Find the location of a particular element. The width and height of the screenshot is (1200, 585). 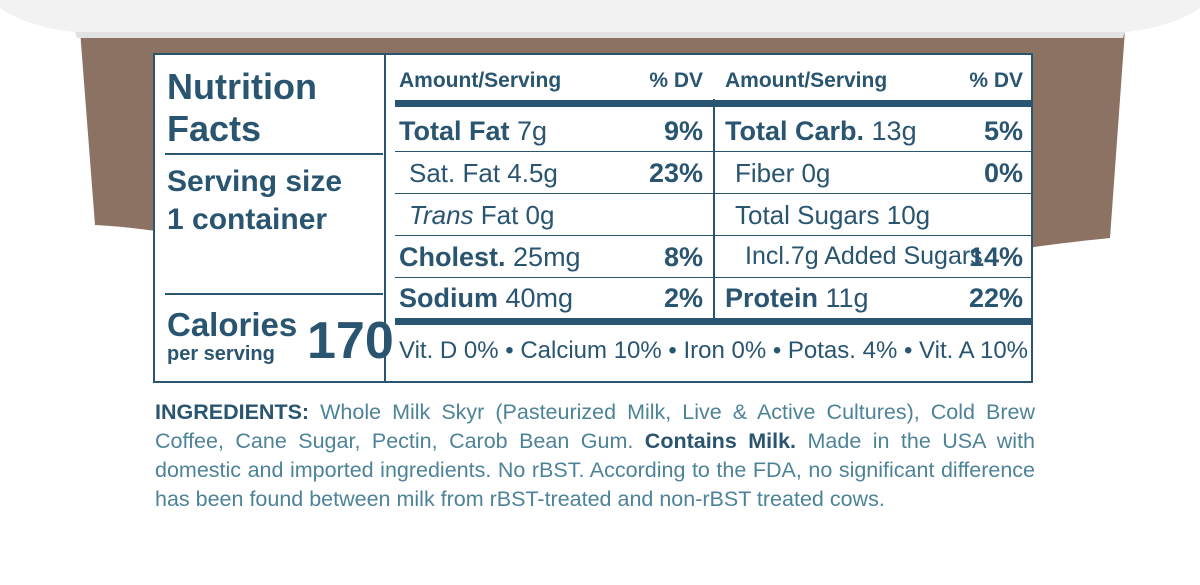

dv-header-left: % DV is located at coordinates (676, 80).